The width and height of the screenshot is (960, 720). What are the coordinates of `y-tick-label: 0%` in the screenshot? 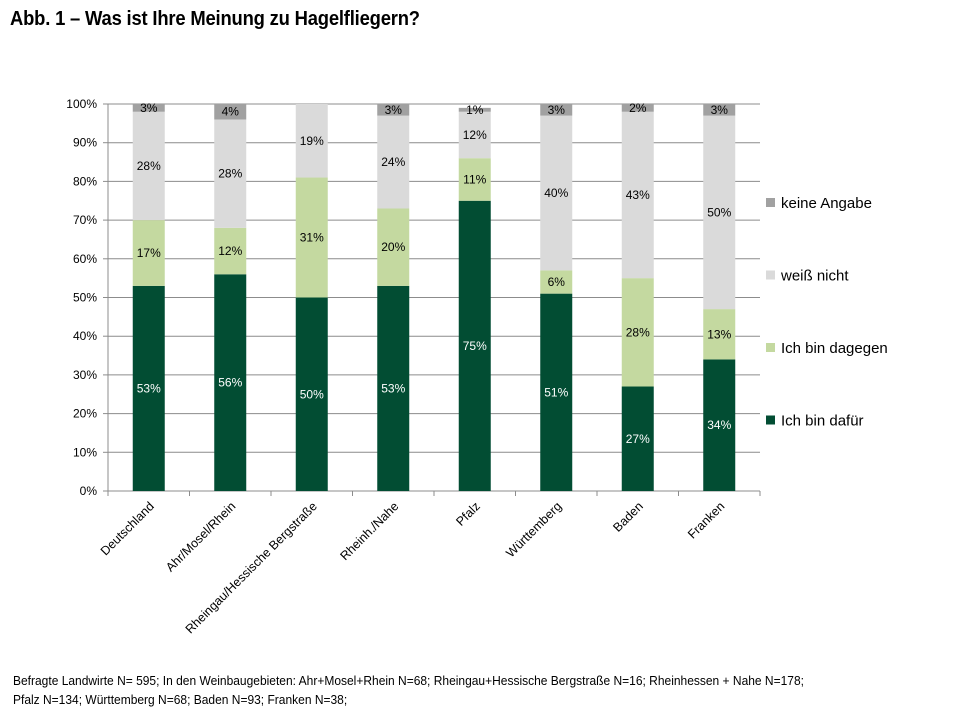 It's located at (89, 491).